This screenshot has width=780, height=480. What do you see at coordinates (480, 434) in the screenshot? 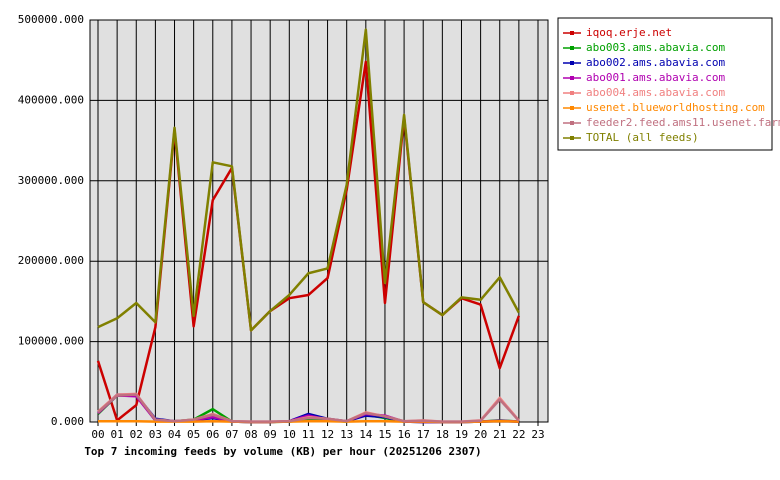
I see `x-tick-label: 20` at bounding box center [480, 434].